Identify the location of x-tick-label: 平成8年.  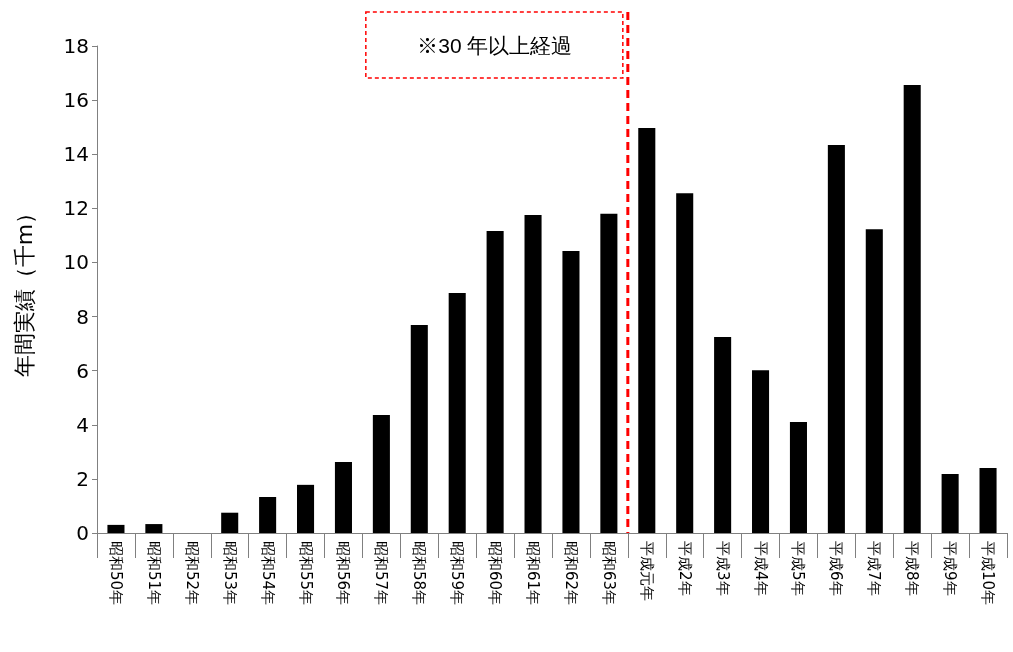
(912, 568).